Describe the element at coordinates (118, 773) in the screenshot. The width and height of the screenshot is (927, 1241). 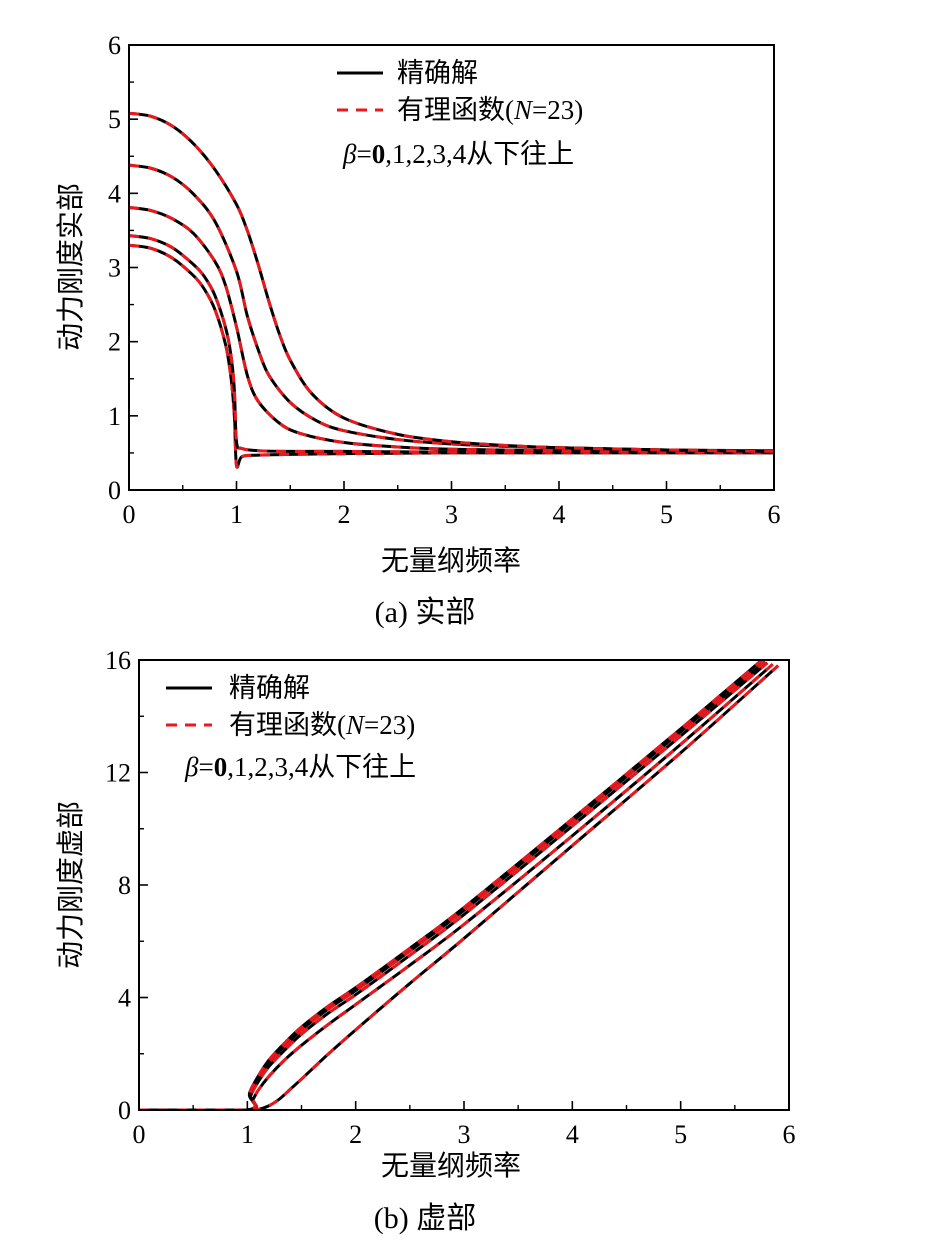
I see `y-tick-label: 12` at that location.